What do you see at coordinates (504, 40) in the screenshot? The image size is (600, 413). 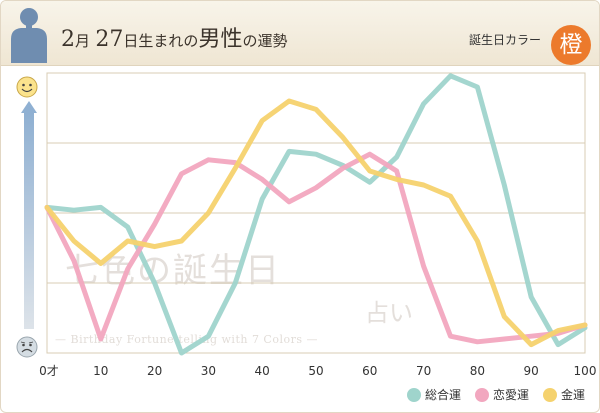 I see `birth-color-label: 誕生日カラー` at bounding box center [504, 40].